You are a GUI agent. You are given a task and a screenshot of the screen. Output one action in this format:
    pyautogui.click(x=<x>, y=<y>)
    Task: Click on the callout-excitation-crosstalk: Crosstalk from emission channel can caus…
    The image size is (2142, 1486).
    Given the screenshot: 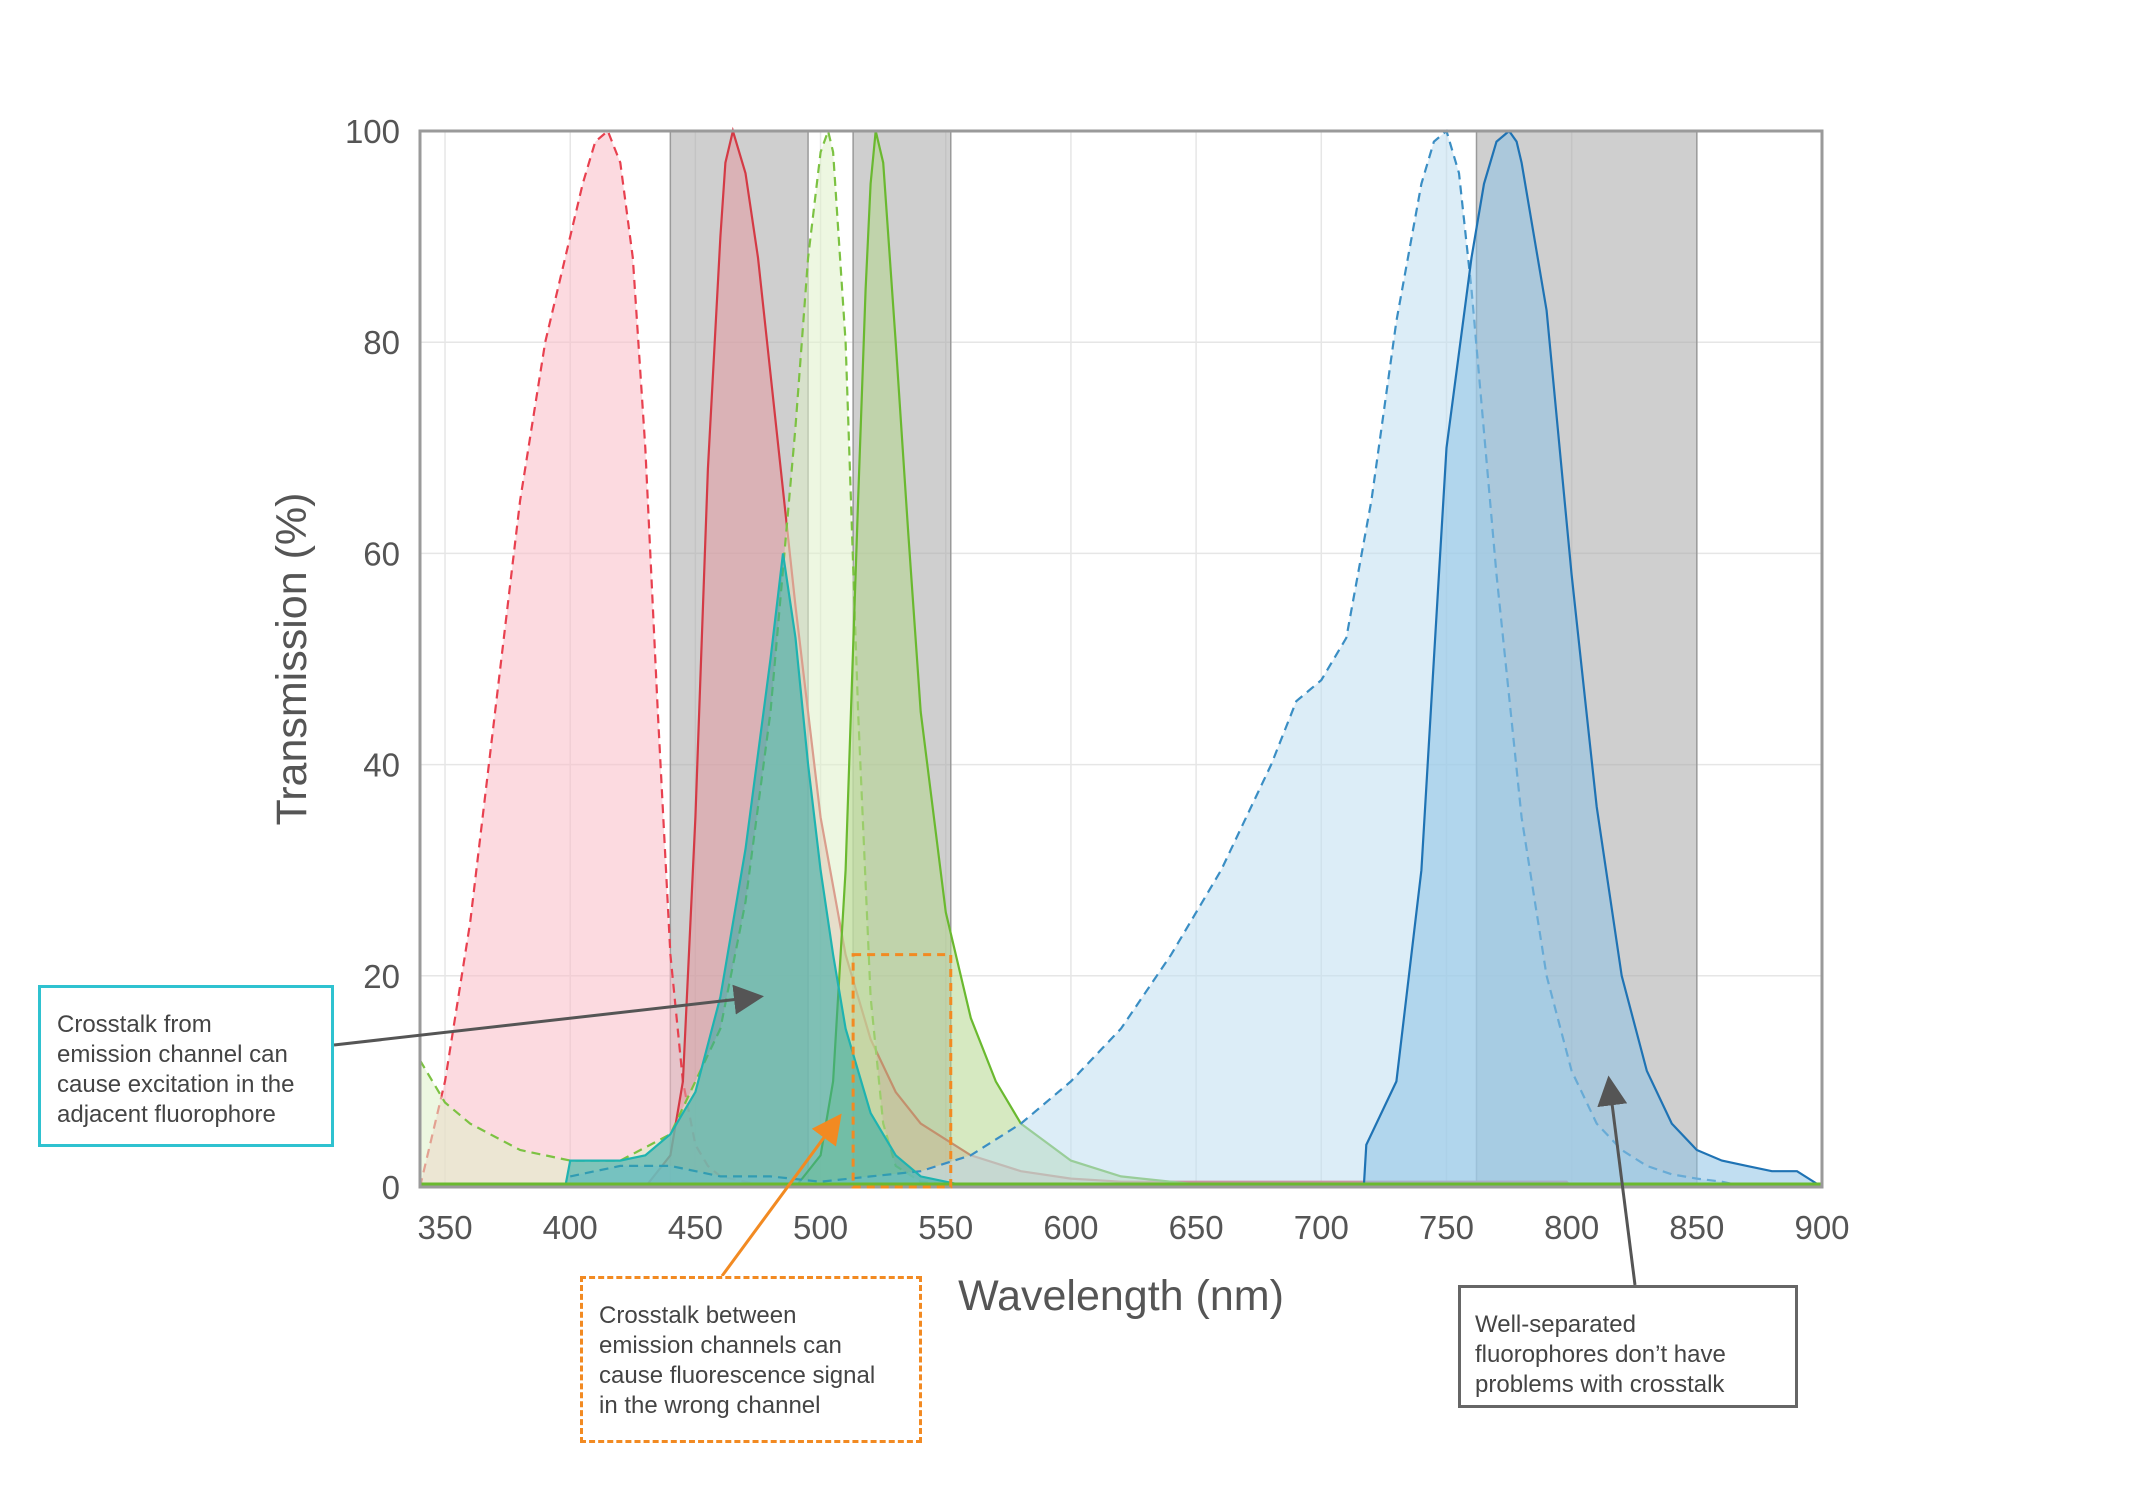 What is the action you would take?
    pyautogui.click(x=186, y=1066)
    